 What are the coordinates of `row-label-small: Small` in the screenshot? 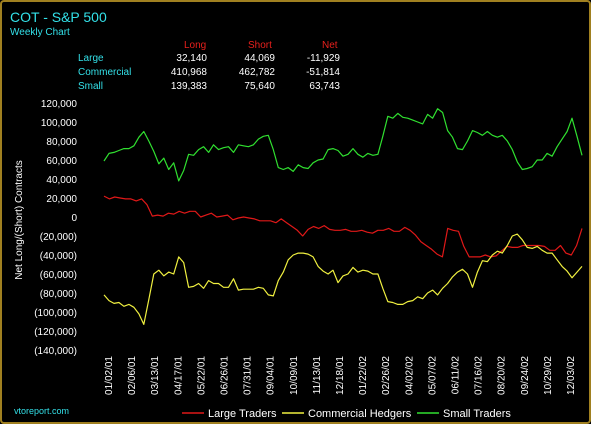 It's located at (91, 86).